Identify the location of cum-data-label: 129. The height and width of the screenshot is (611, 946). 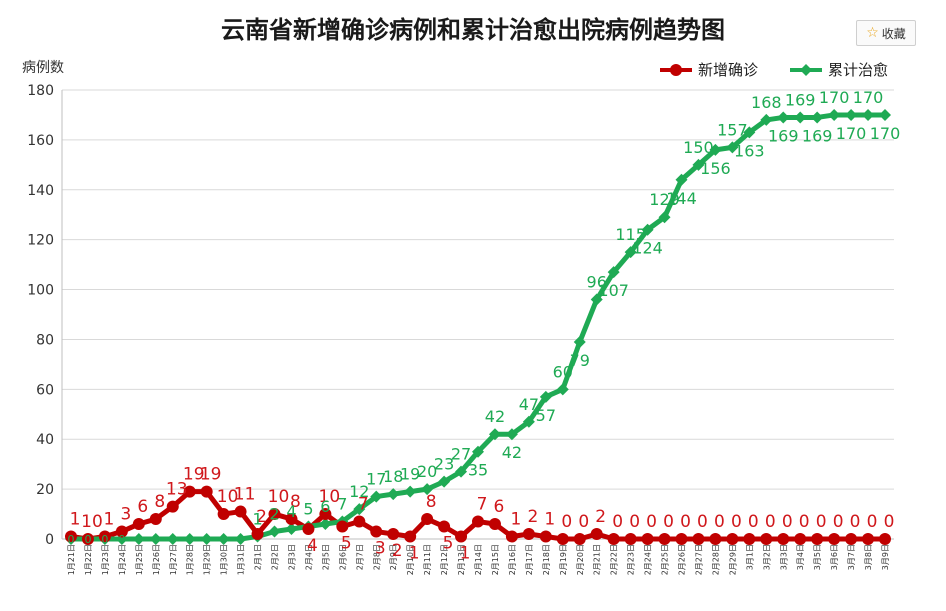
(664, 199).